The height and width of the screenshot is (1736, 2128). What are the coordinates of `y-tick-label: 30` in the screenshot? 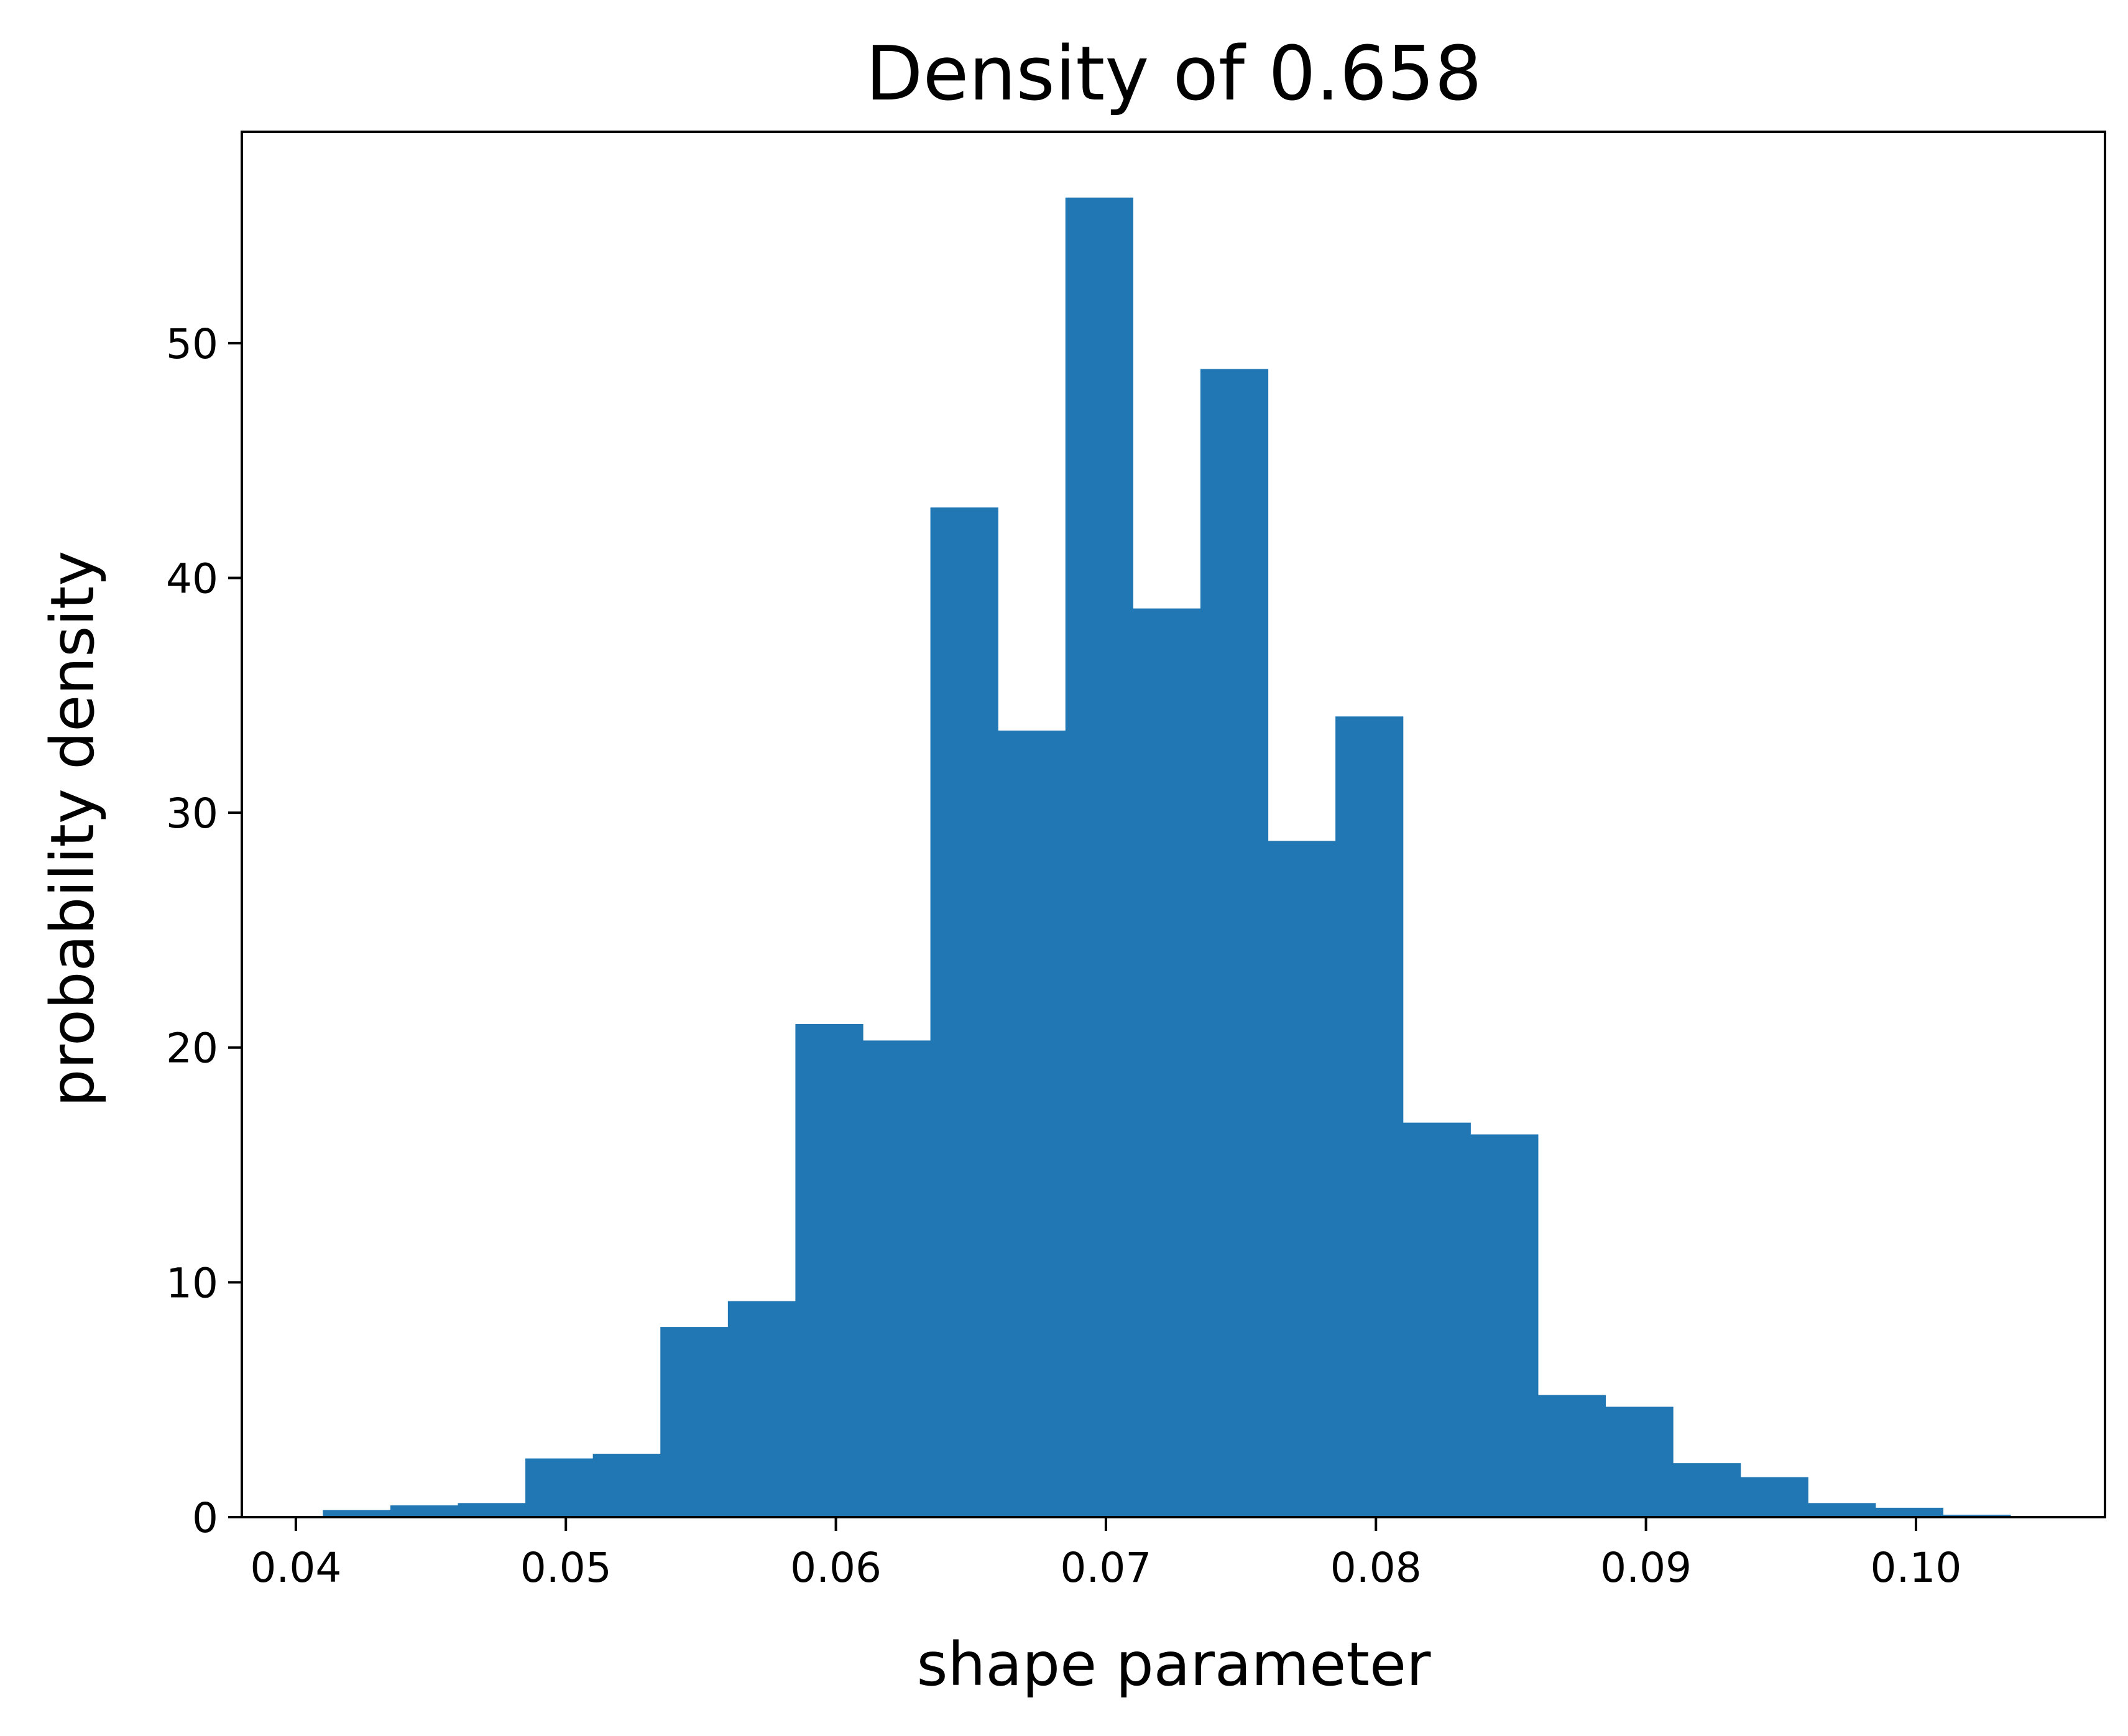 It's located at (192, 814).